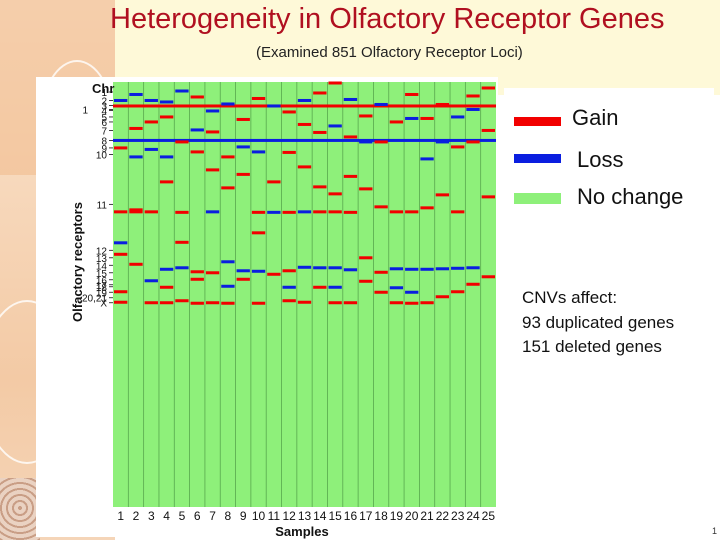 The image size is (720, 540). Describe the element at coordinates (600, 159) in the screenshot. I see `legend-loss-label: Loss` at that location.